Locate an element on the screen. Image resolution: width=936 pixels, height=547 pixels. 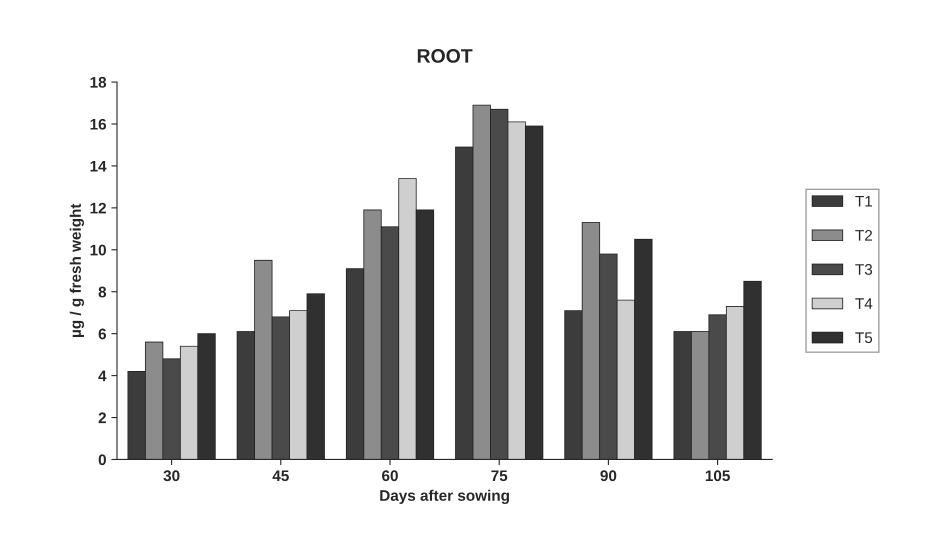
legend-label: T2 is located at coordinates (863, 235).